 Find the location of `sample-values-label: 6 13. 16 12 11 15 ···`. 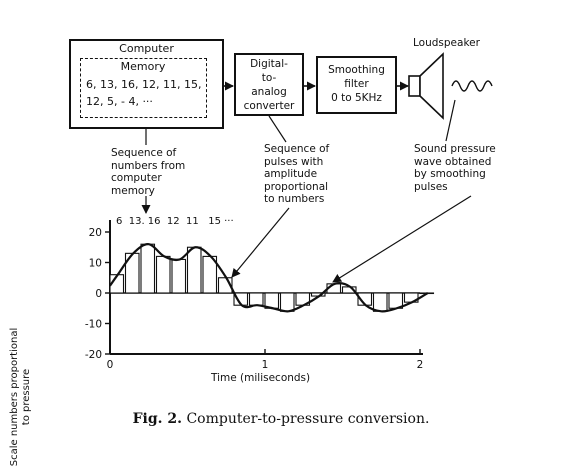

sample-values-label: 6 13. 16 12 11 15 ··· is located at coordinates (175, 221).